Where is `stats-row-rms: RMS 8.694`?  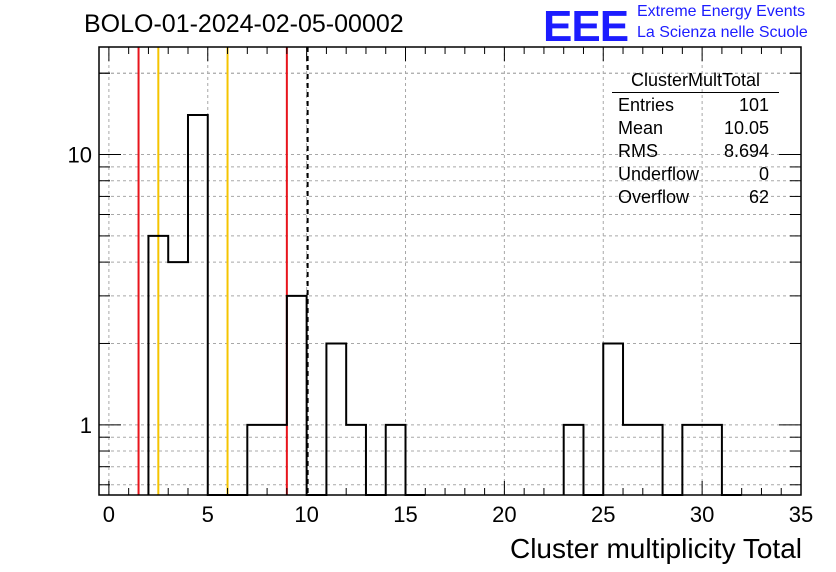
stats-row-rms: RMS 8.694 is located at coordinates (695, 151).